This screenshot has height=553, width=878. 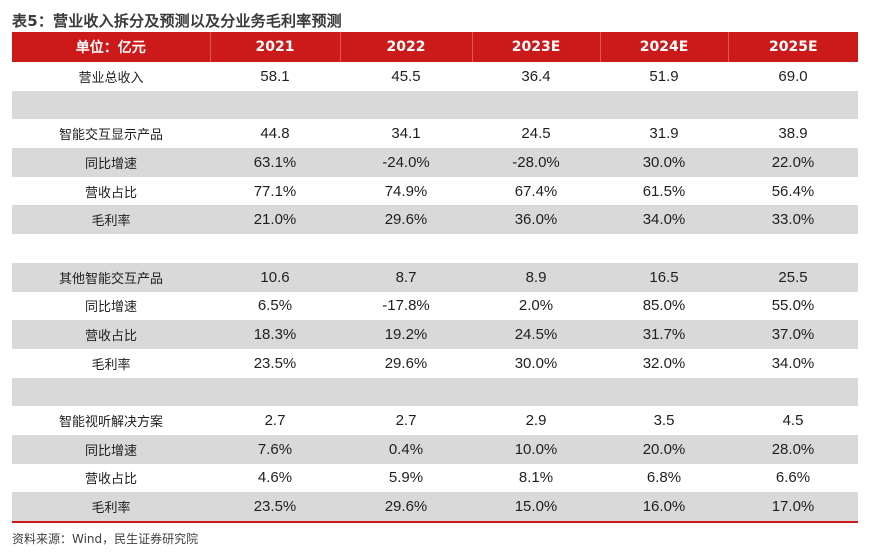 I want to click on cell: 16.5, so click(x=664, y=277).